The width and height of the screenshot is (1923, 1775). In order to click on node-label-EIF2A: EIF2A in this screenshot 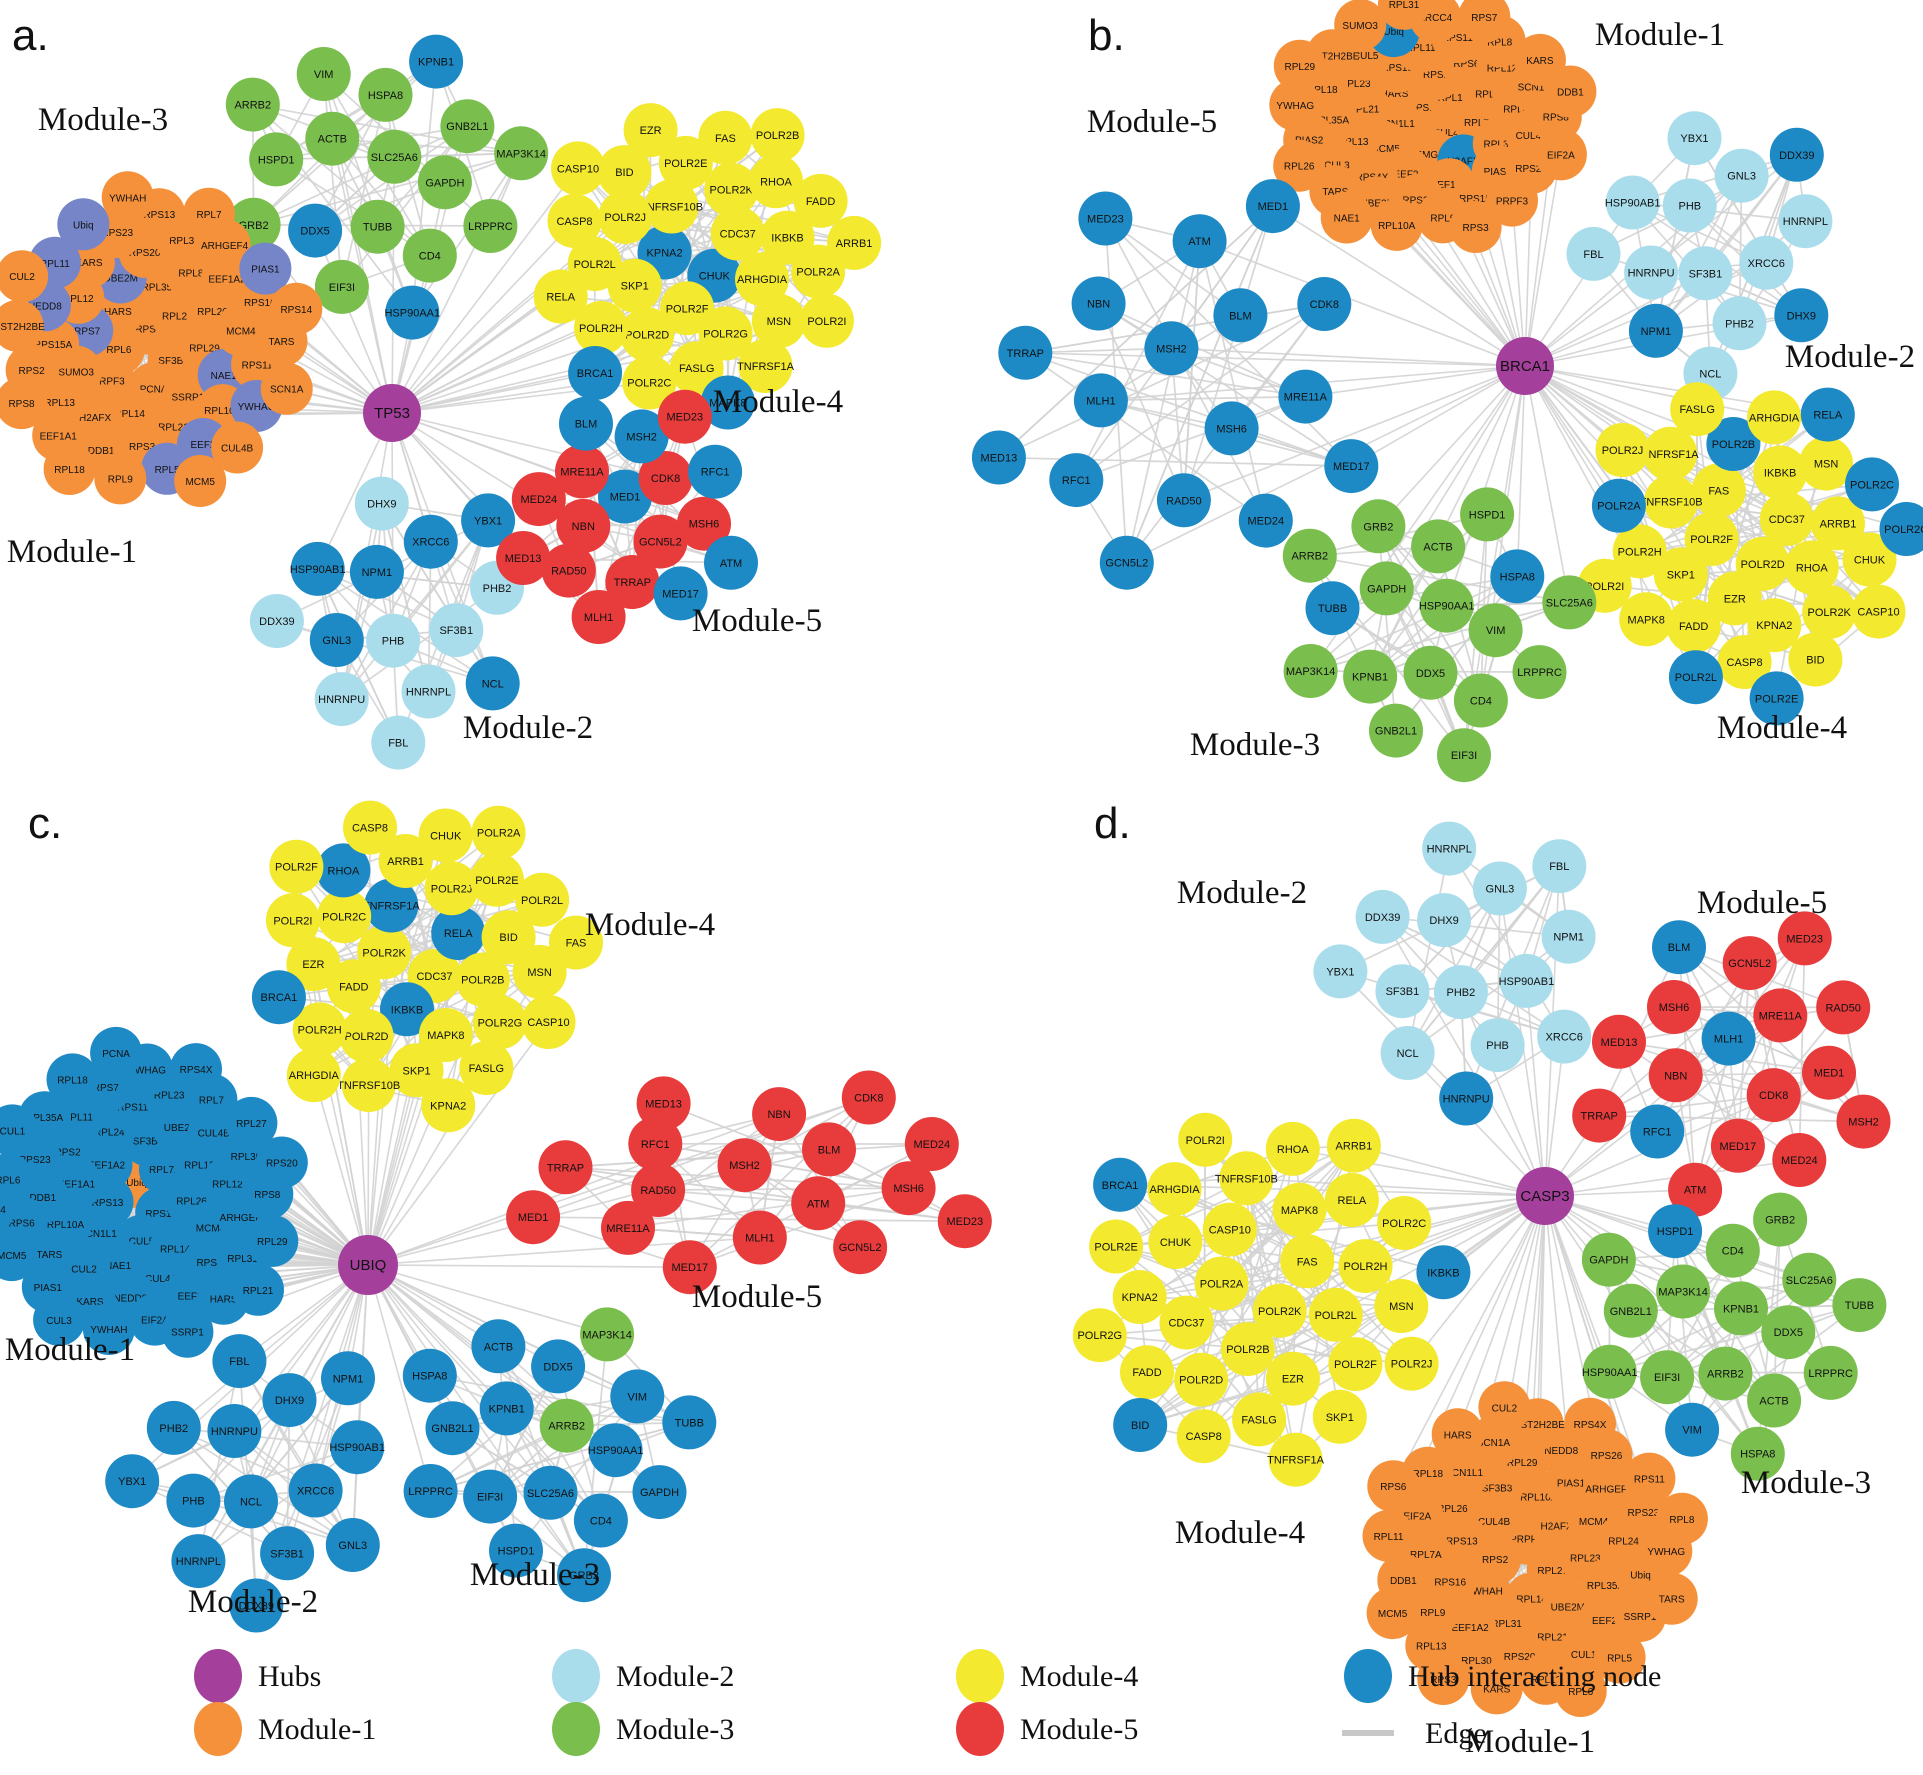, I will do `click(155, 1321)`.